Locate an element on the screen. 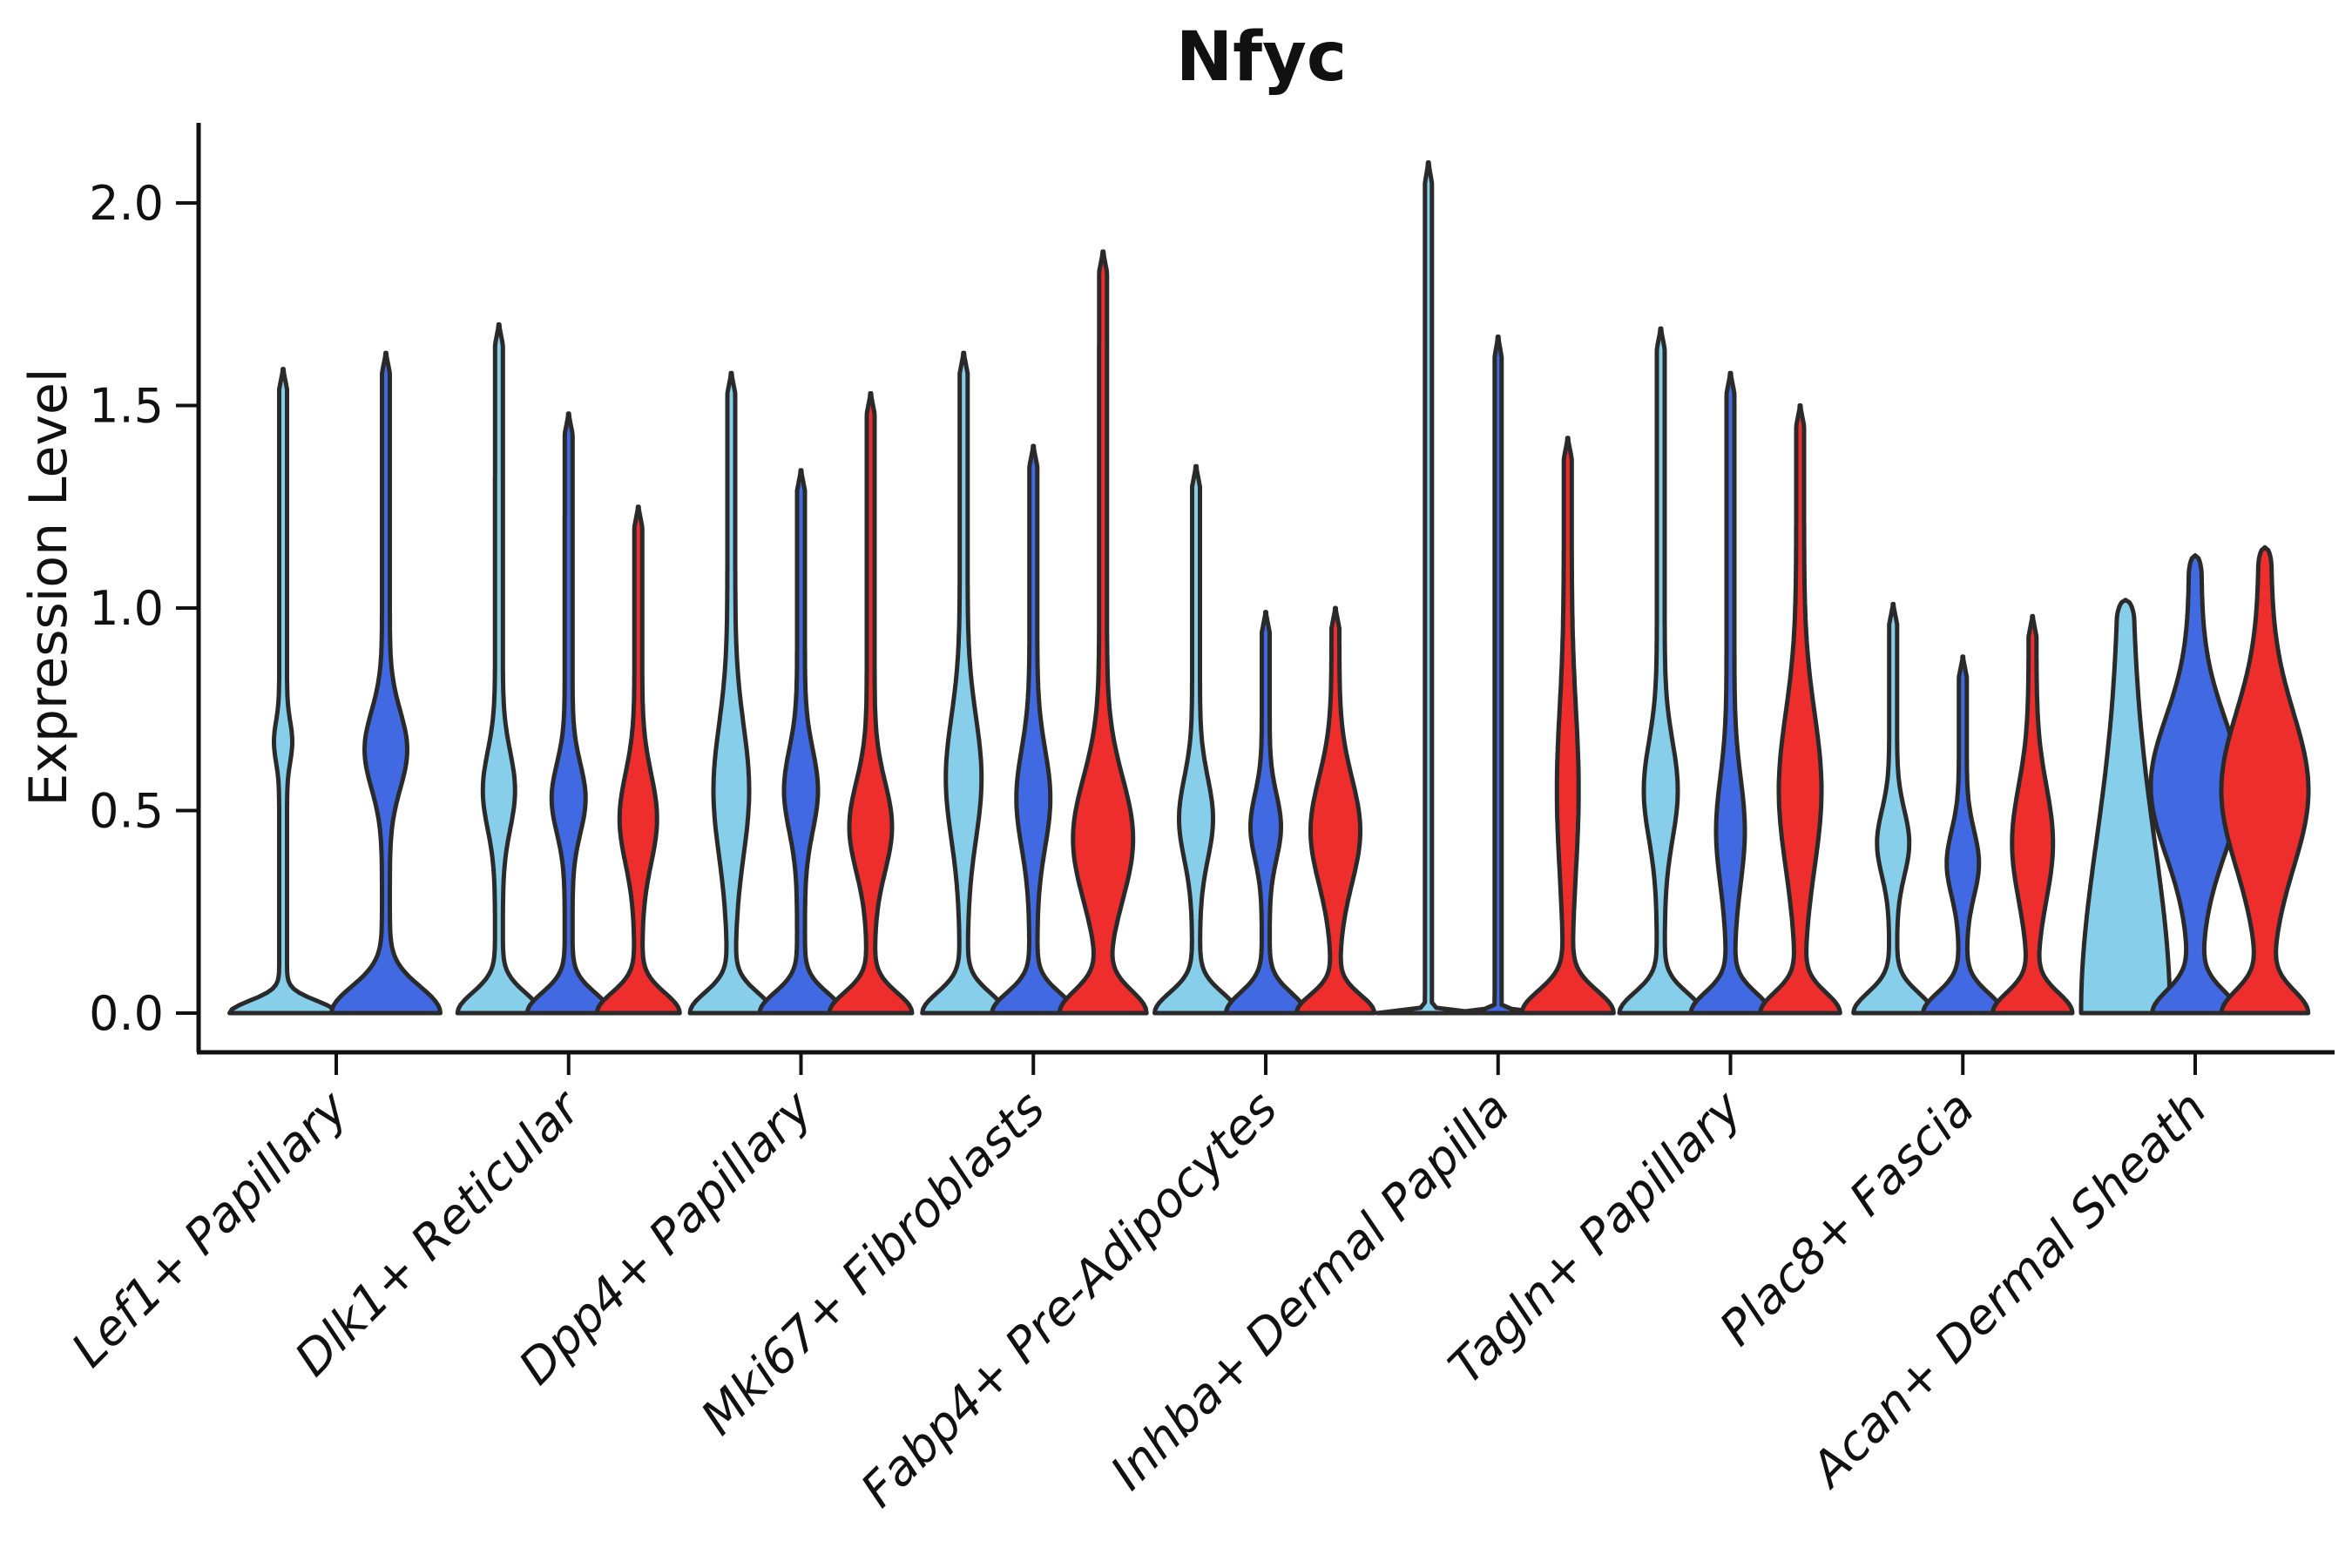 The image size is (2352, 1568). violin-lef1-s1 is located at coordinates (283, 692).